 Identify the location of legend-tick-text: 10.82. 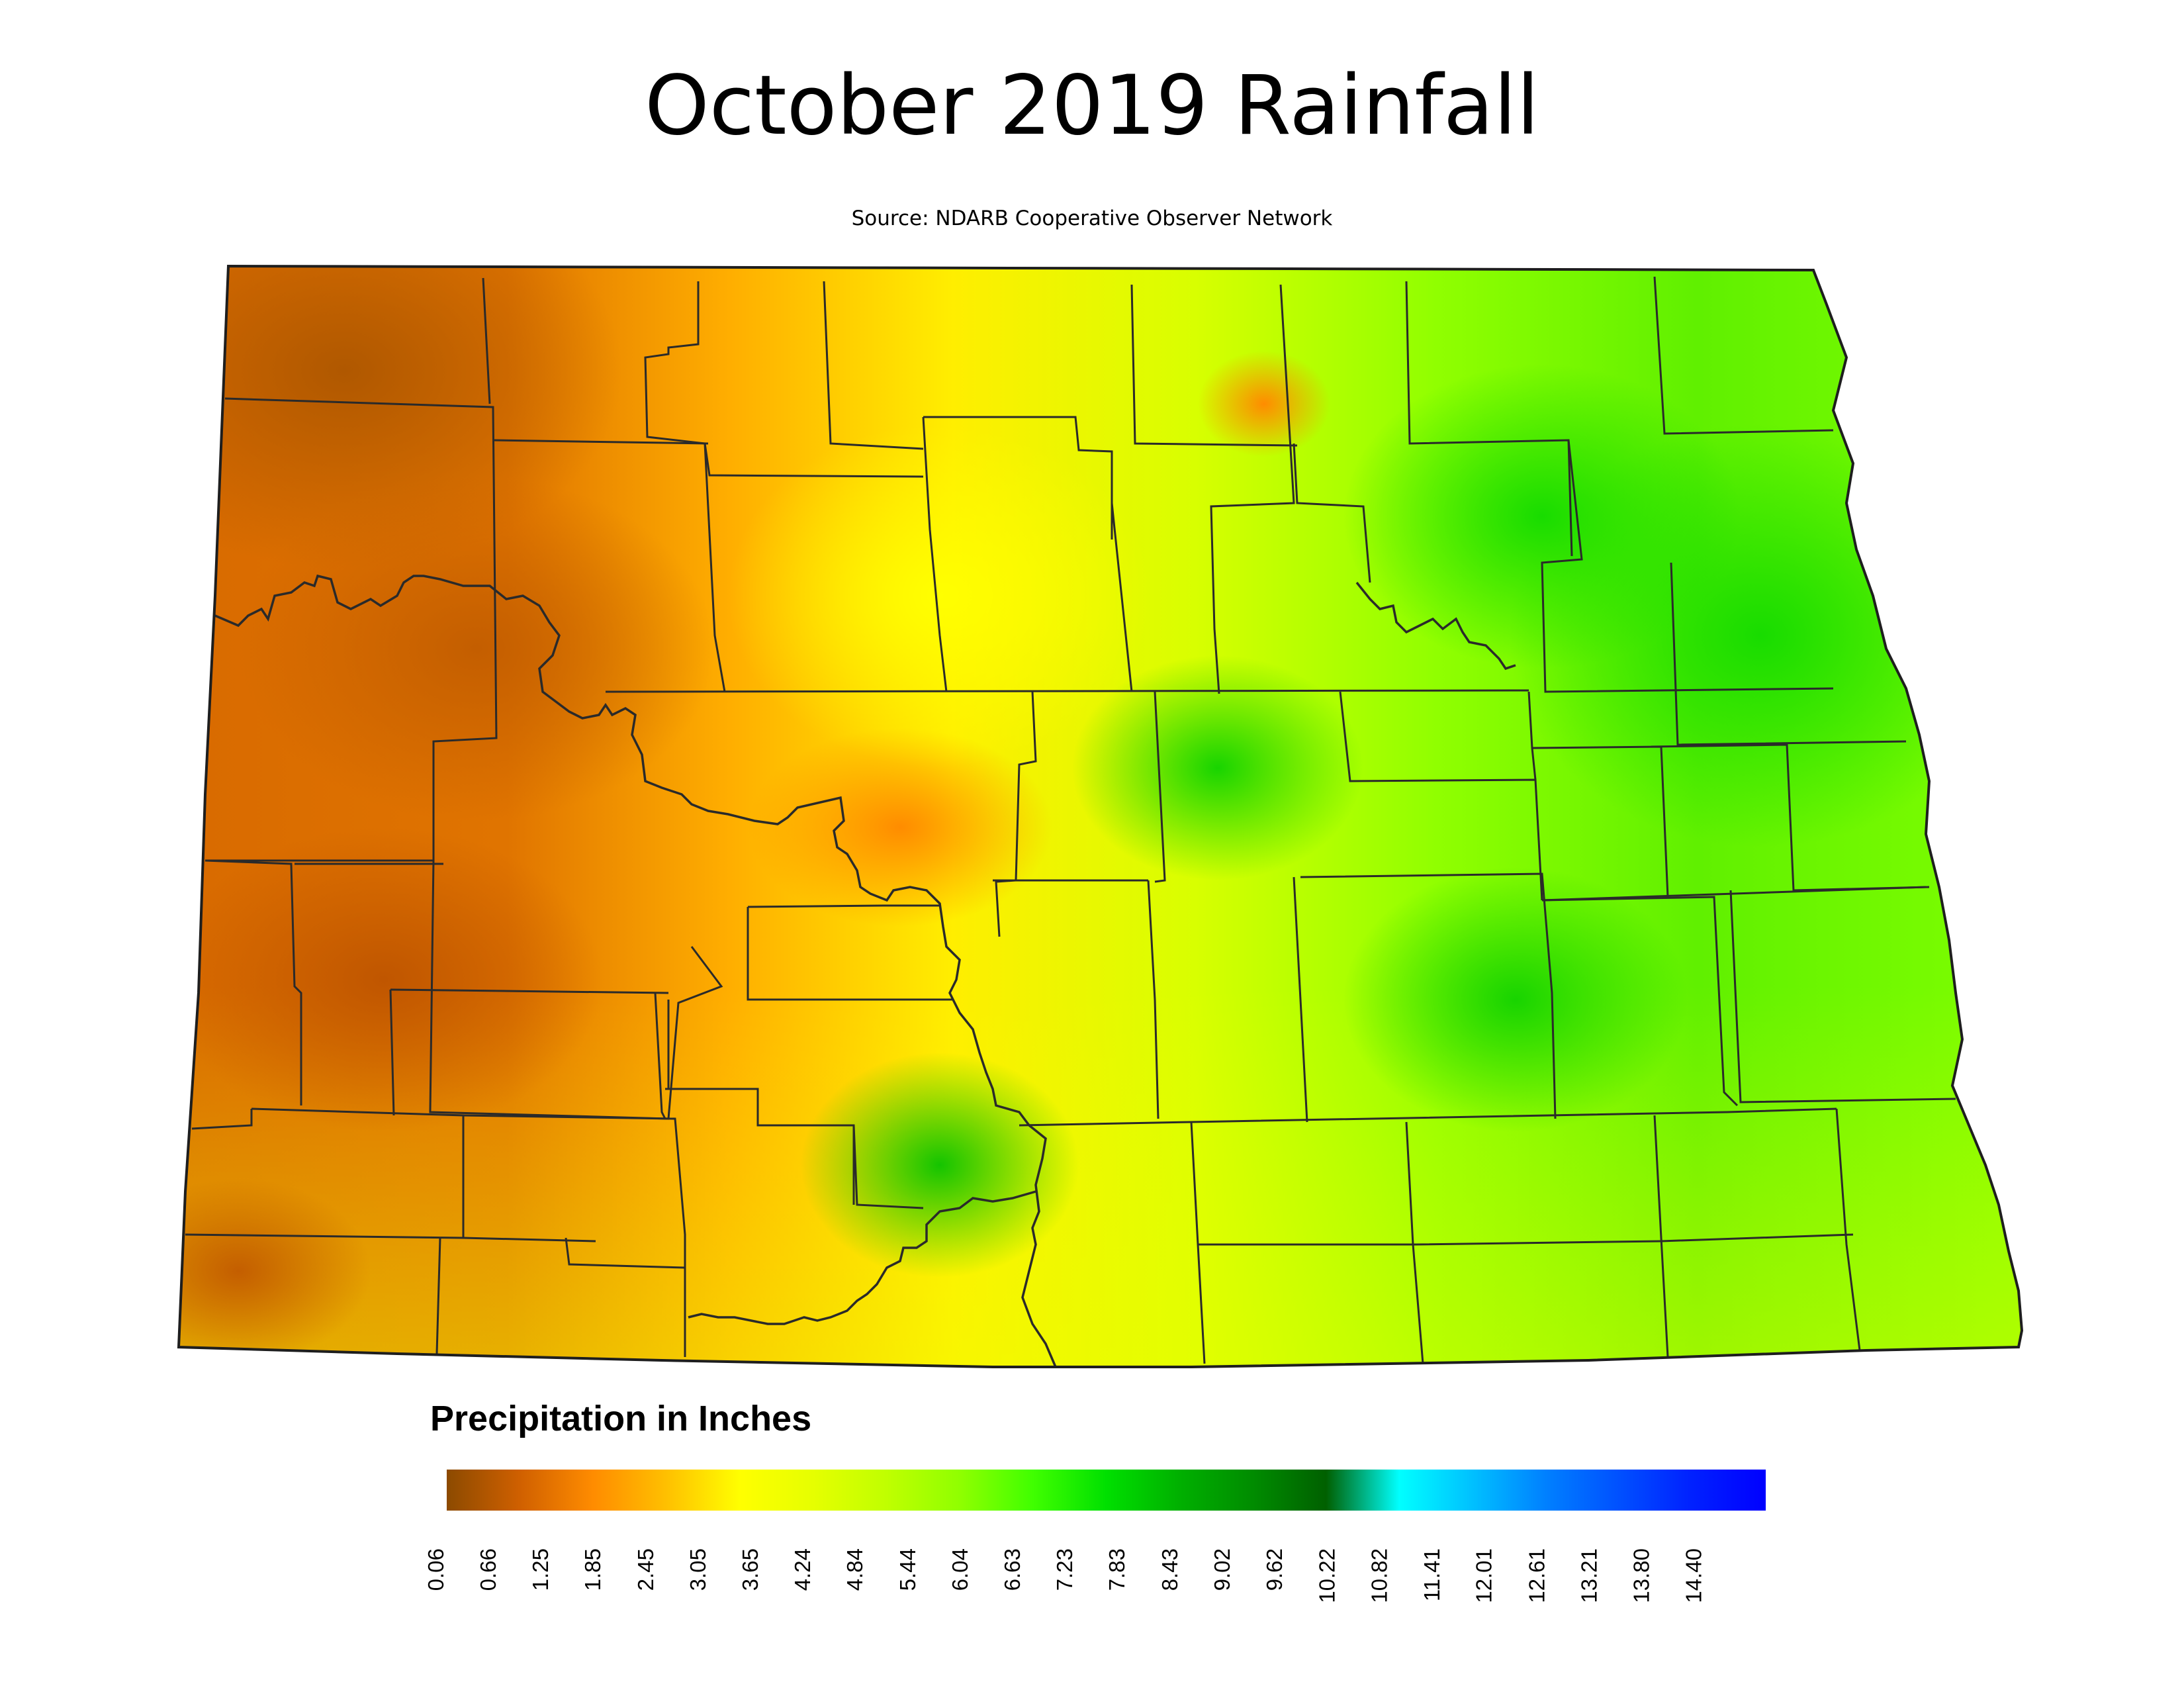
(1379, 1575).